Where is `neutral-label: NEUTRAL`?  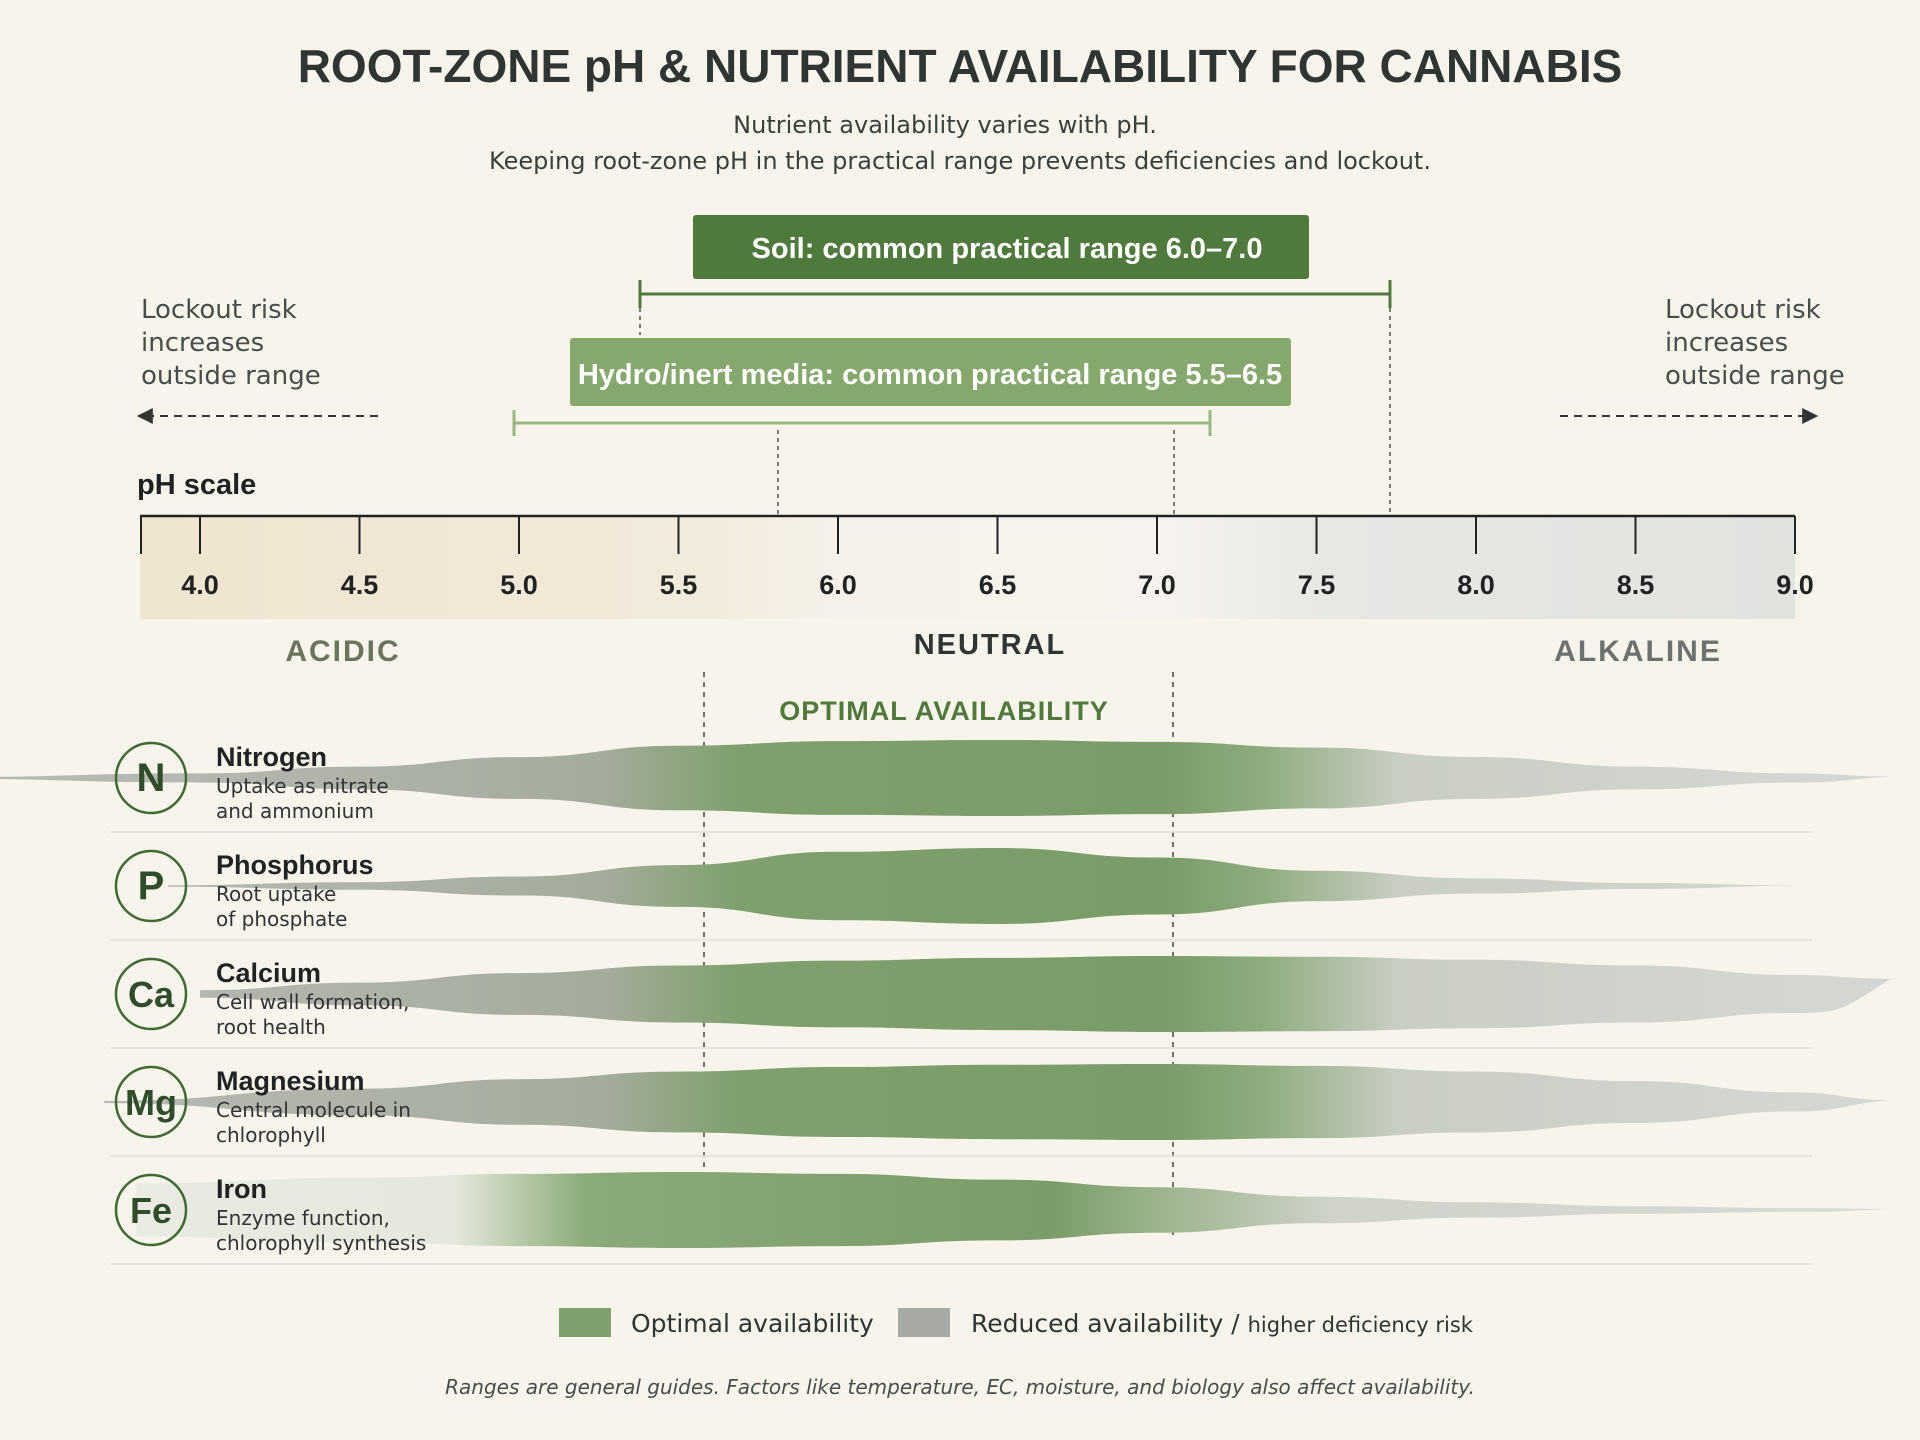 neutral-label: NEUTRAL is located at coordinates (990, 645).